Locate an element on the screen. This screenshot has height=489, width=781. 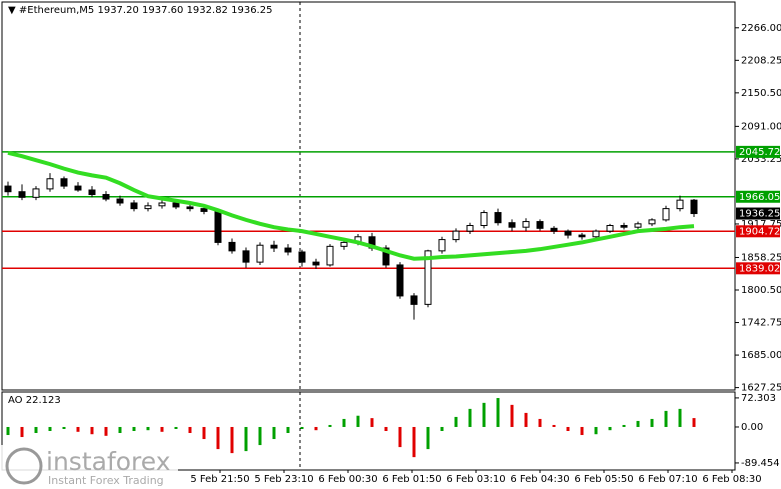
y-tick-label: 2266.00 is located at coordinates (761, 28).